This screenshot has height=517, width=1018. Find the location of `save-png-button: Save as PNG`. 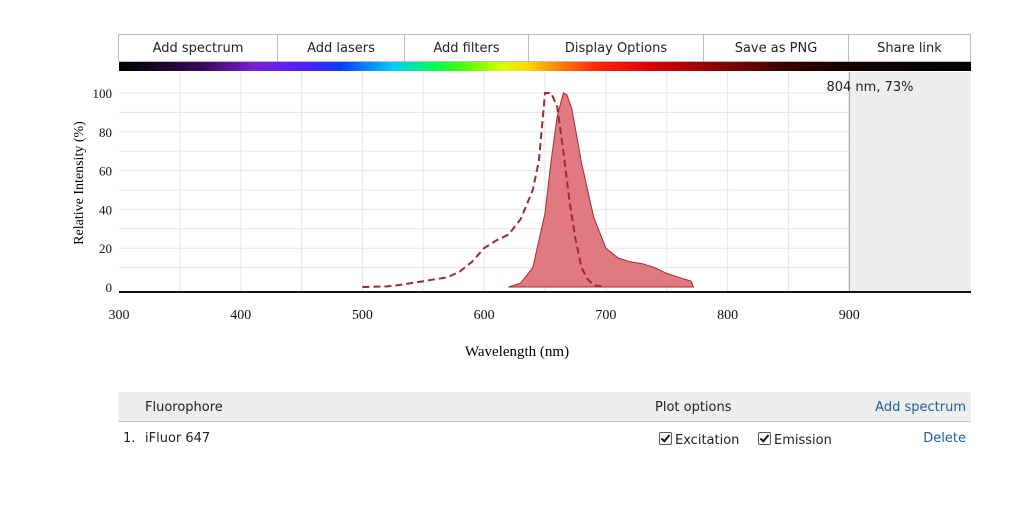

save-png-button: Save as PNG is located at coordinates (776, 48).